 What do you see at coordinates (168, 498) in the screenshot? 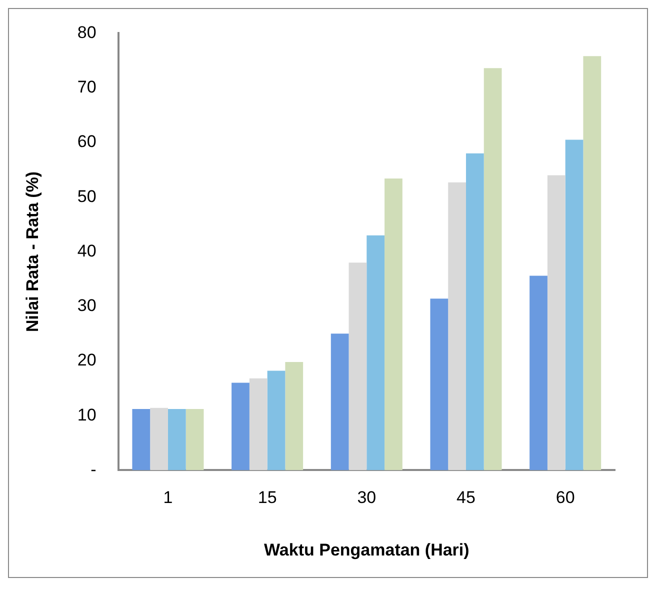
I see `x-tick-label: 1` at bounding box center [168, 498].